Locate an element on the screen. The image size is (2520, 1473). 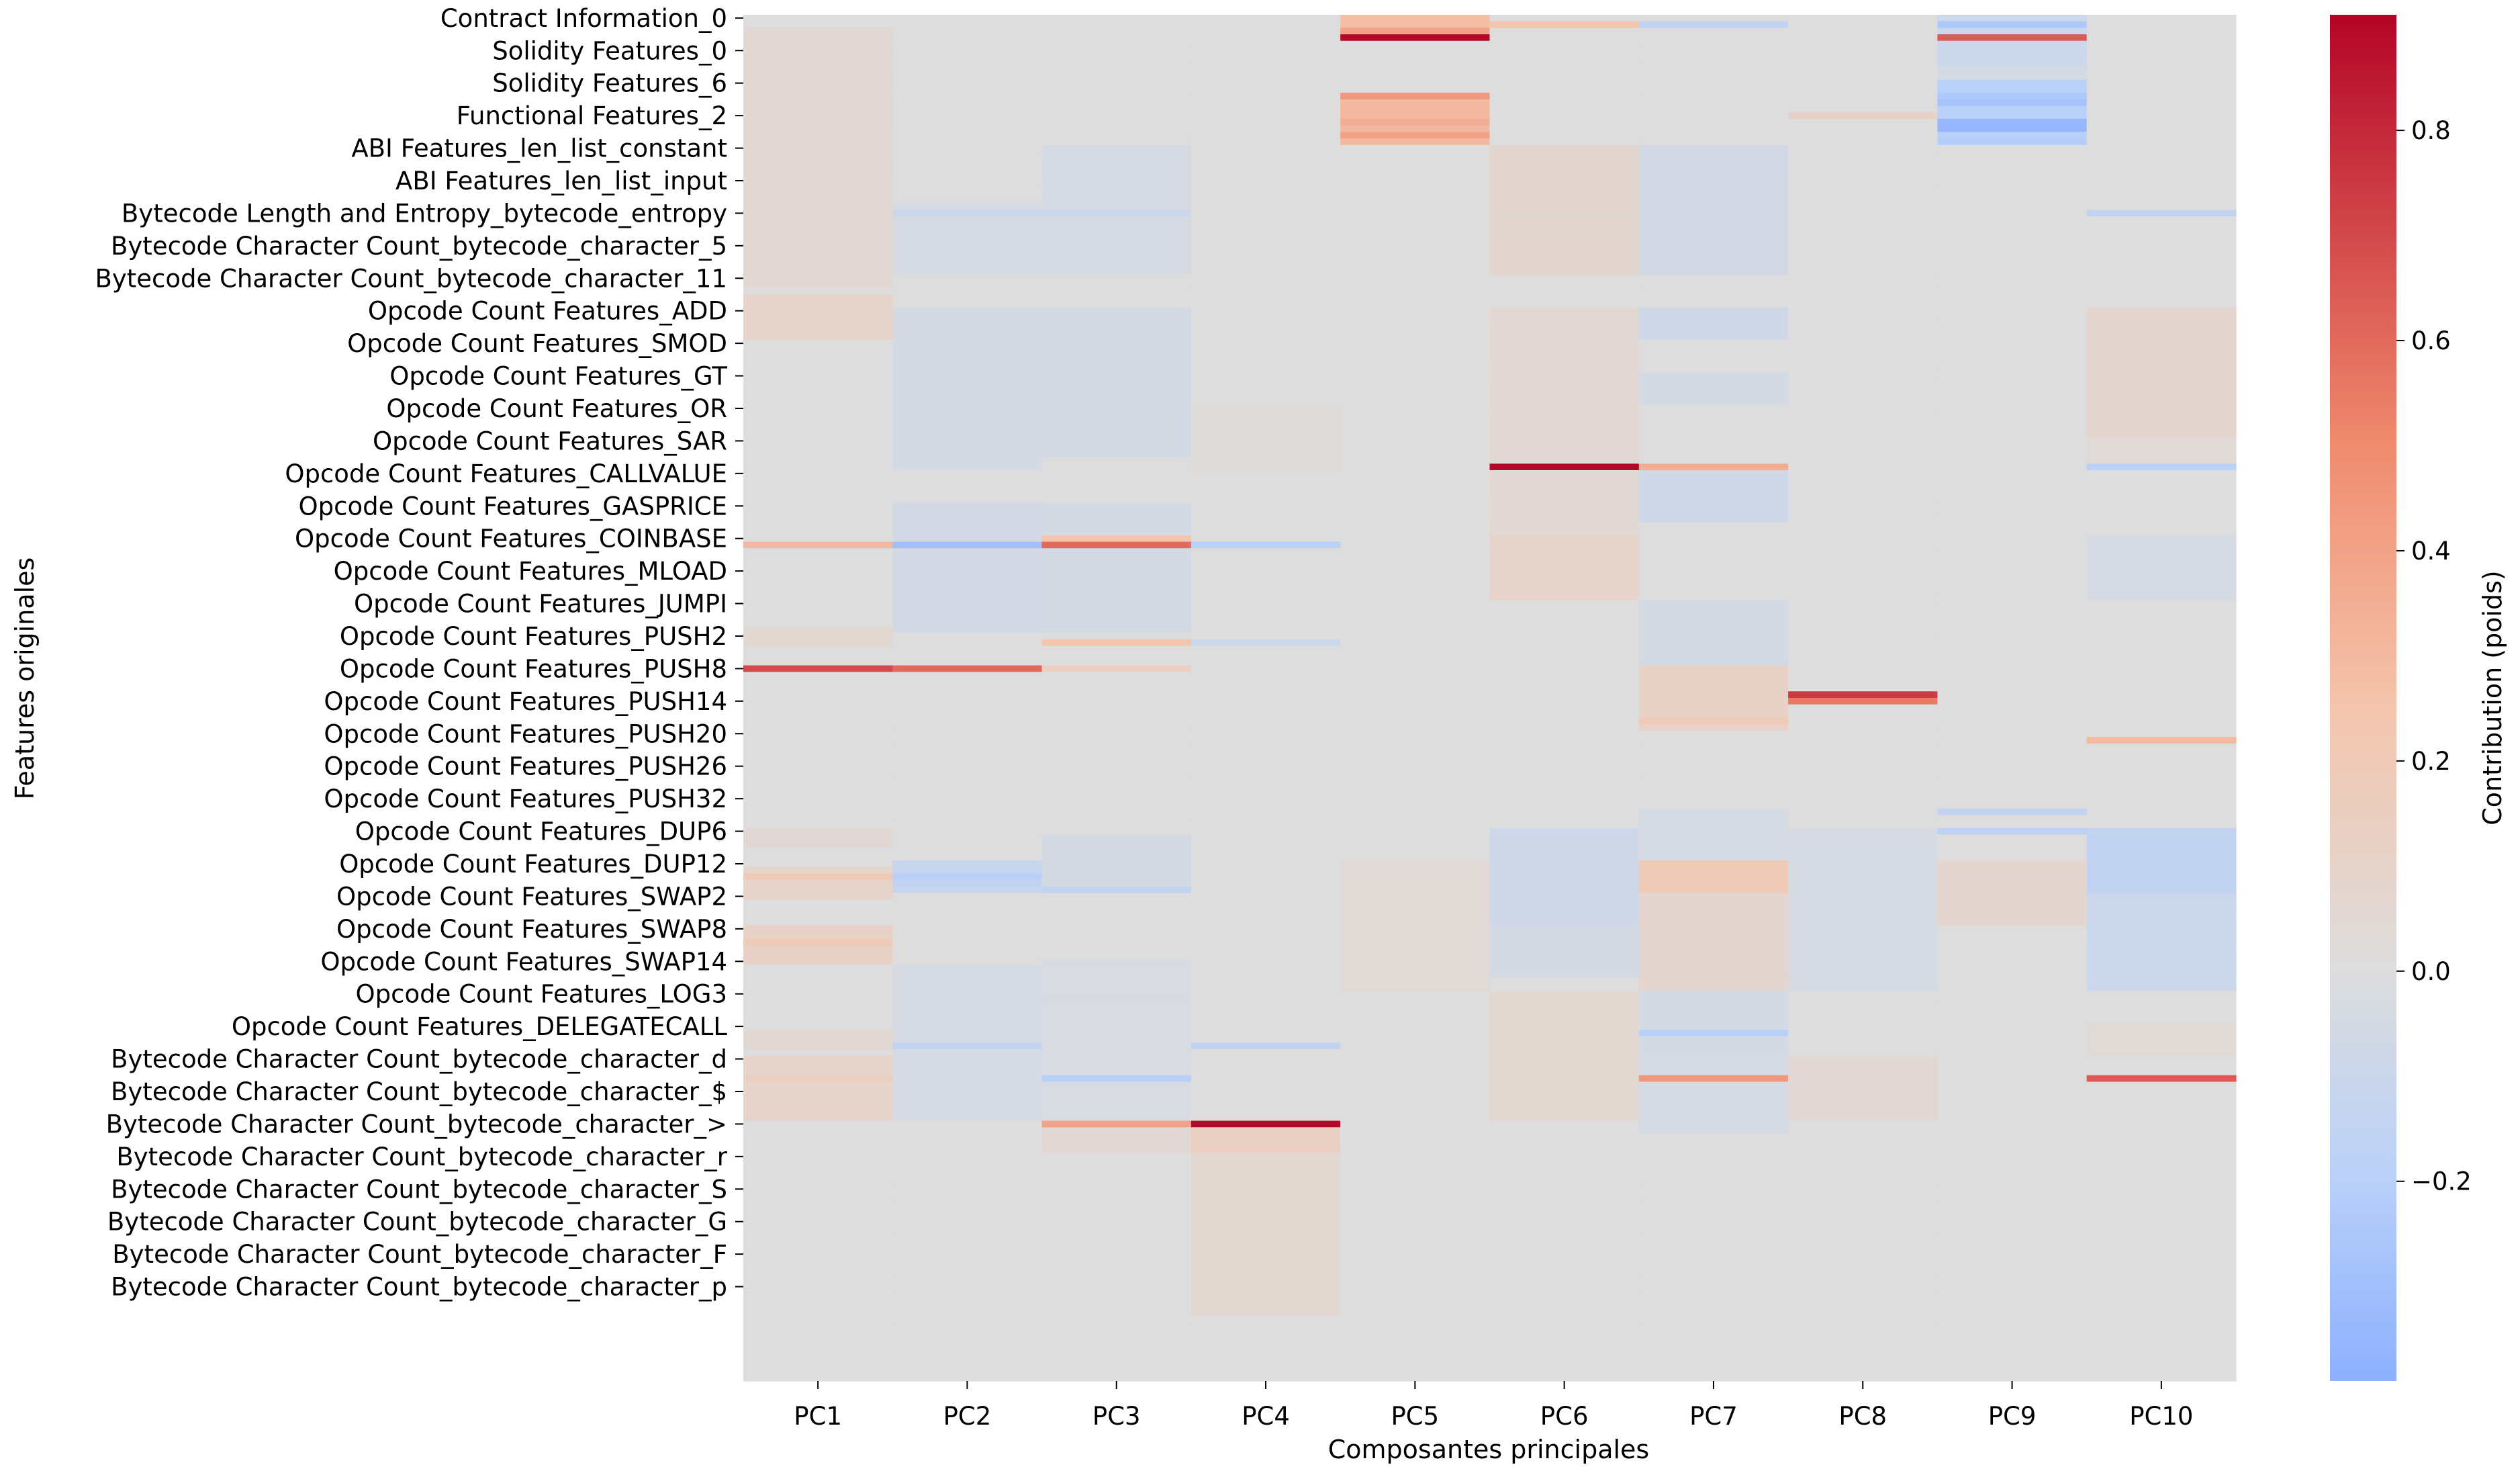
y-tick-label: Opcode Count Features_SWAP8 is located at coordinates (531, 929).